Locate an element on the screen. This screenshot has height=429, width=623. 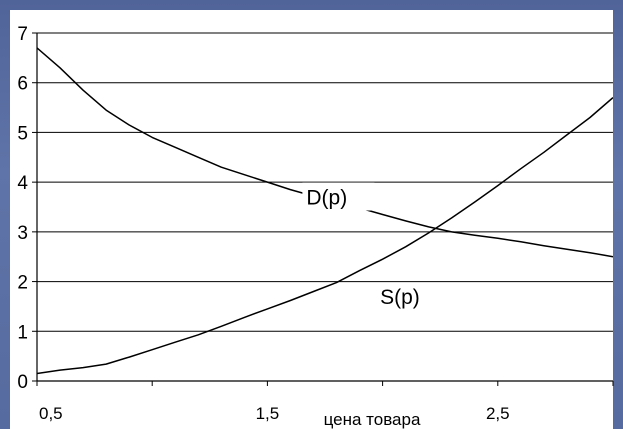
series-label-dp: D(p) is located at coordinates (326, 198).